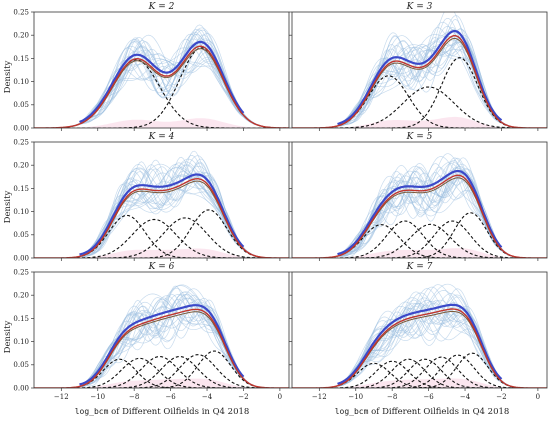 This screenshot has width=550, height=423. I want to click on x-axis-label-text-right: of Different Oilfields in Q4 2018, so click(438, 412).